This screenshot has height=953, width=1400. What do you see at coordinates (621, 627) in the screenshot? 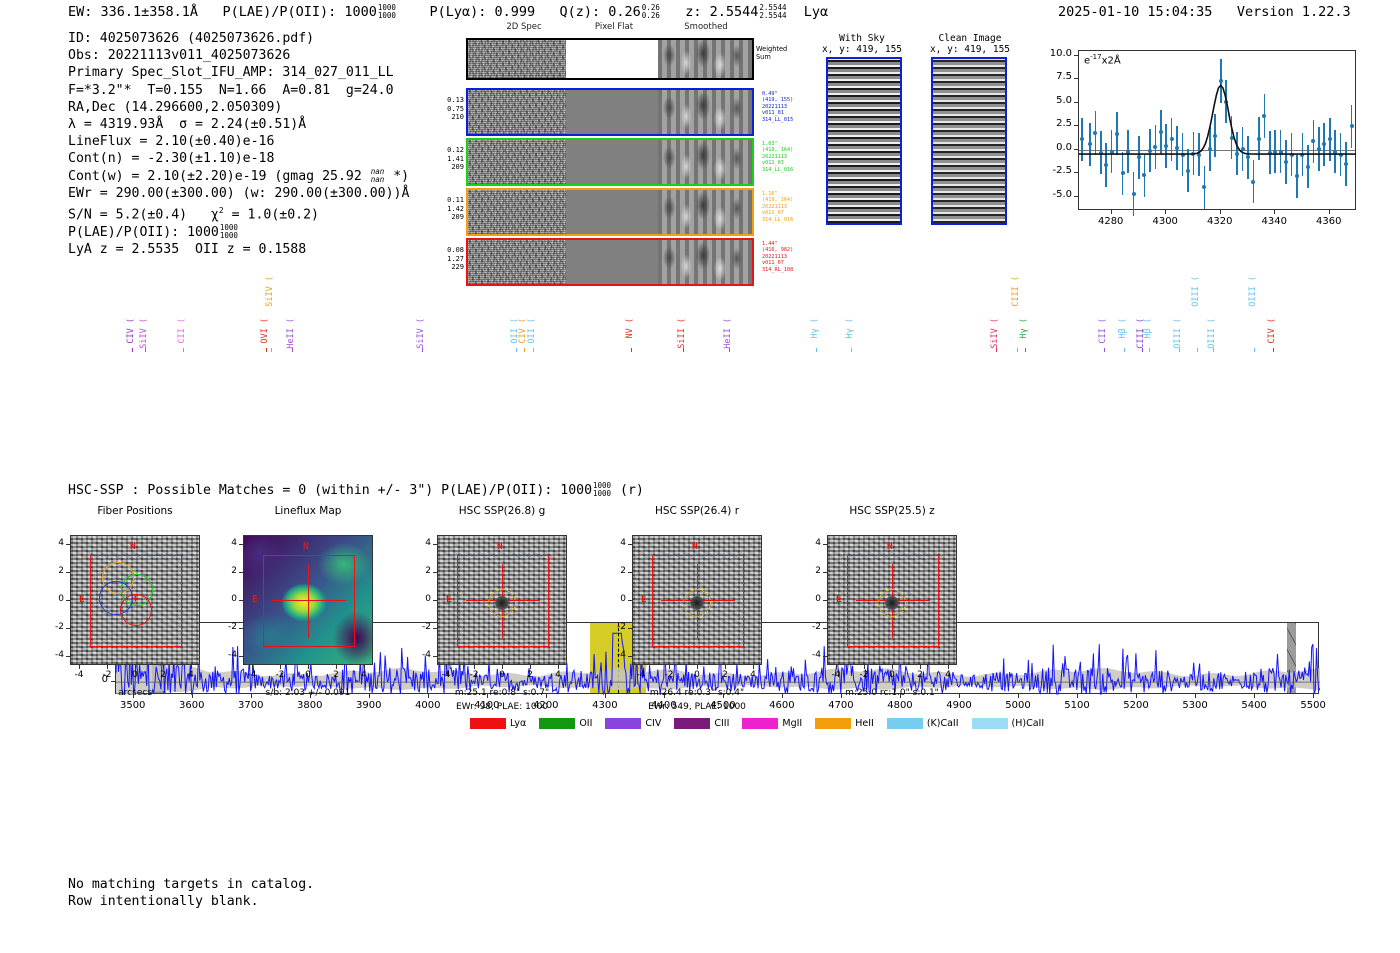
I see `thumb-y-tick-label: -2` at bounding box center [621, 627].